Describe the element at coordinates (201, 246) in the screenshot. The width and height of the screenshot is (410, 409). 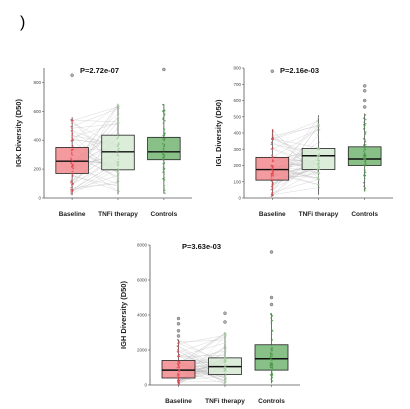
I see `p-value-label: P=3.63e-03` at that location.